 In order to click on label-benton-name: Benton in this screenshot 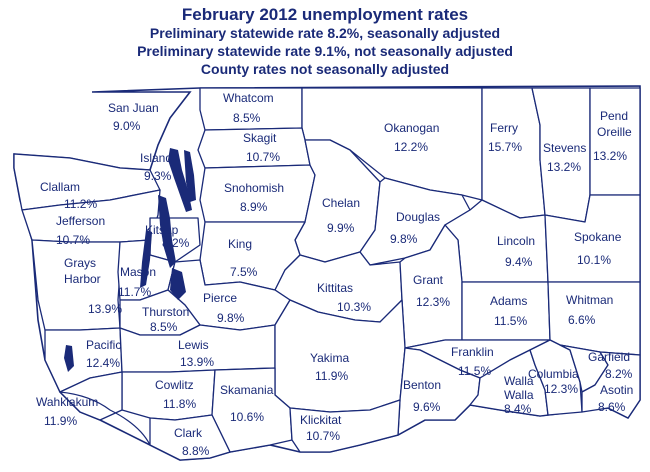, I will do `click(422, 385)`.